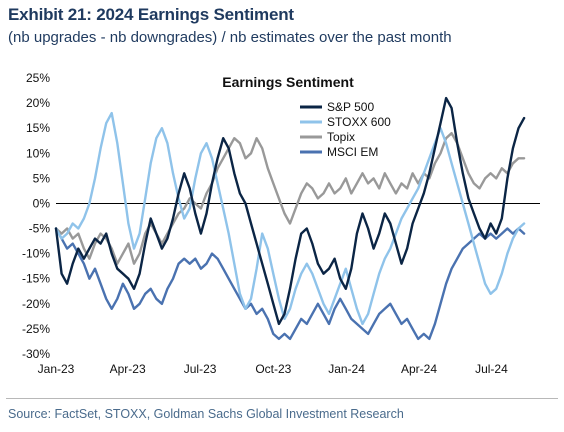 This screenshot has height=432, width=564. What do you see at coordinates (38, 153) in the screenshot?
I see `y-tick-label: 10%` at bounding box center [38, 153].